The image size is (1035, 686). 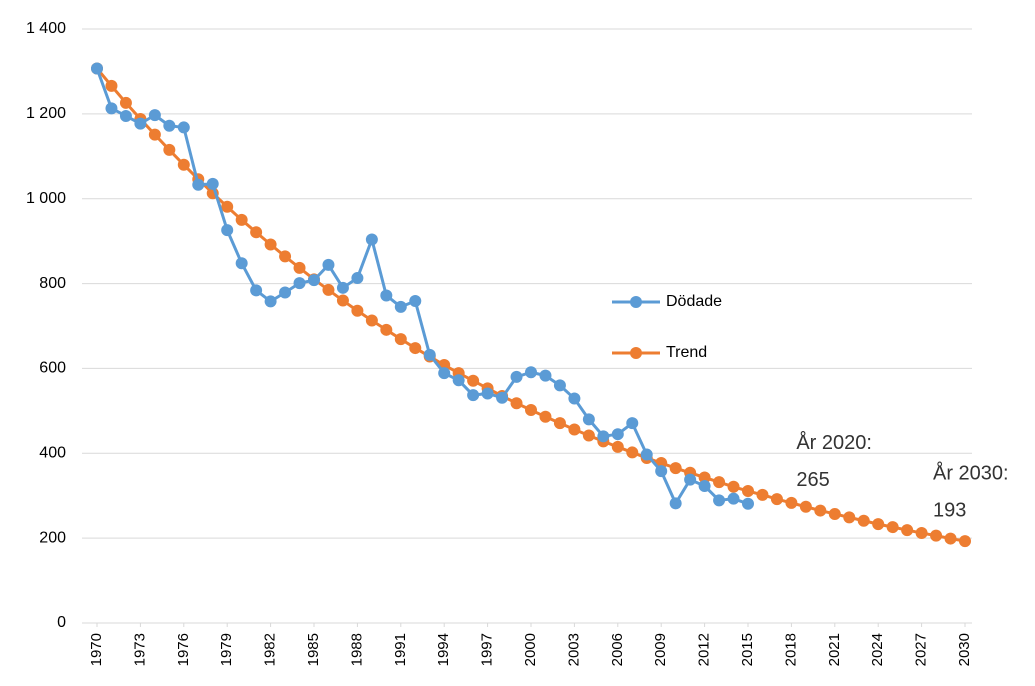 What do you see at coordinates (52, 368) in the screenshot?
I see `y-tick-label: 600` at bounding box center [52, 368].